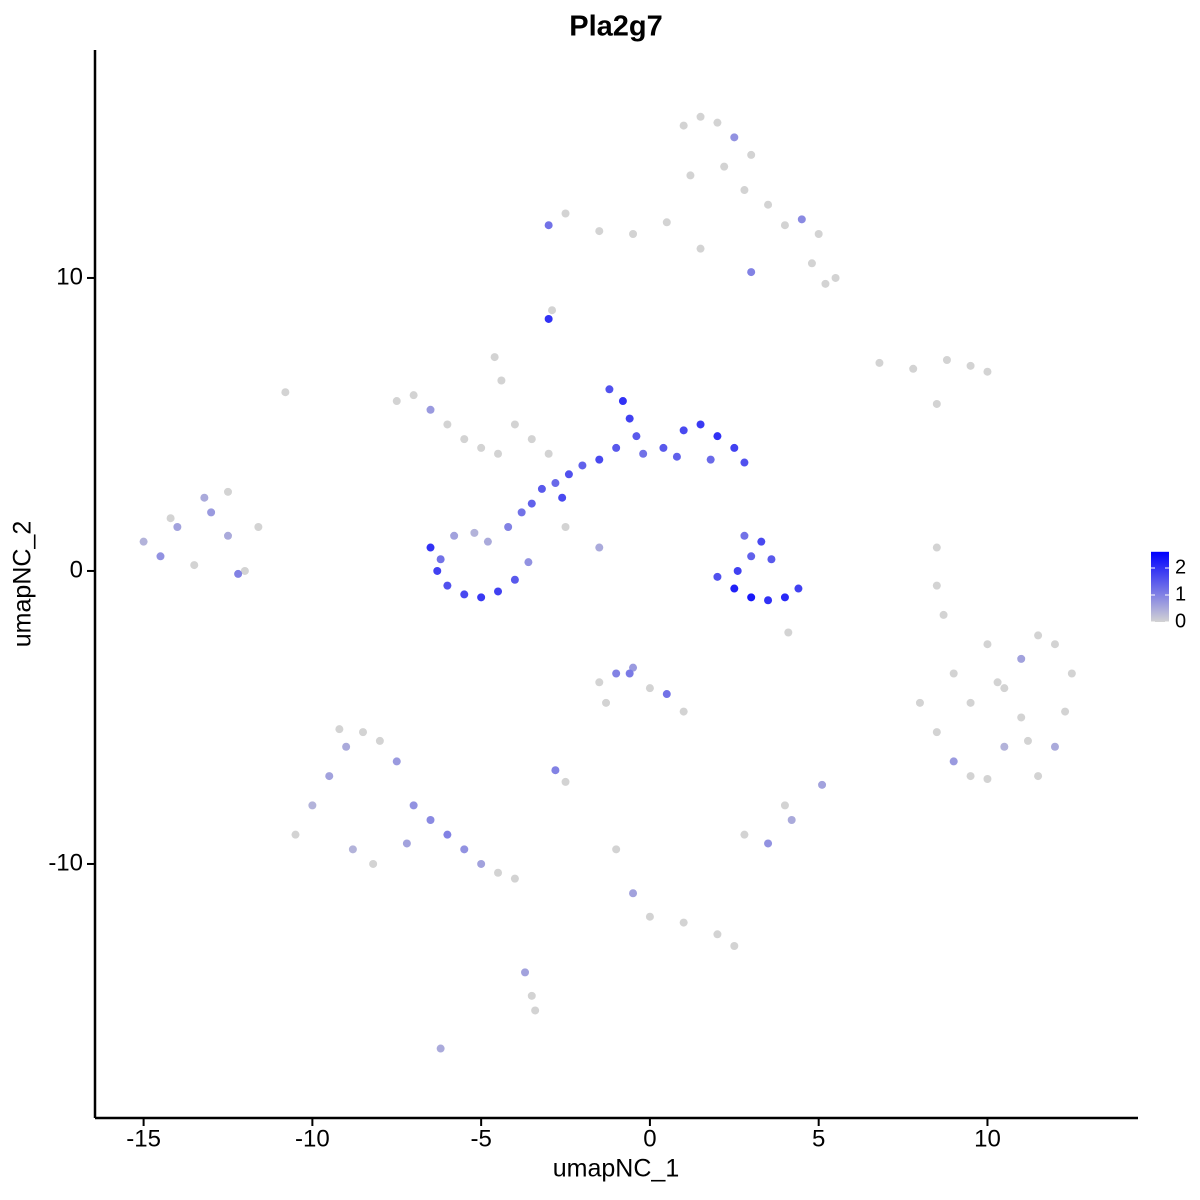 This screenshot has height=1200, width=1200. Describe the element at coordinates (143, 1138) in the screenshot. I see `x-tick-label: -15` at that location.